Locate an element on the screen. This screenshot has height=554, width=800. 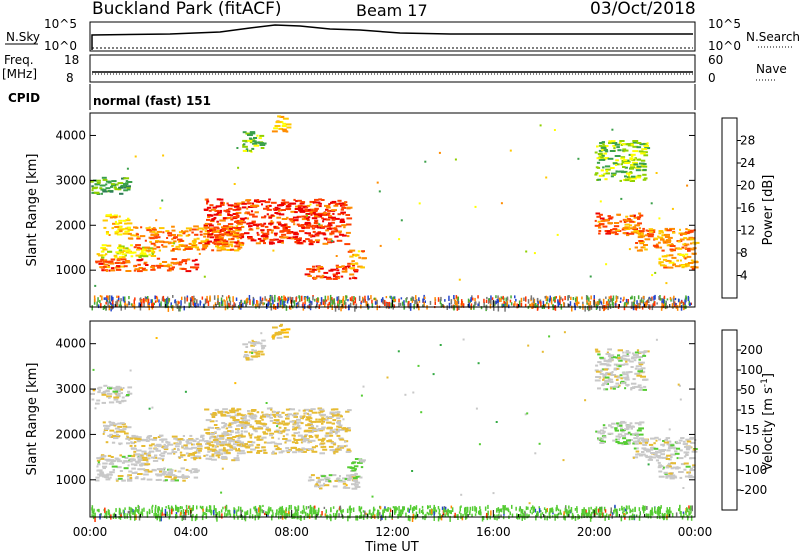
y-tick-label: 1000 is located at coordinates (70, 270).